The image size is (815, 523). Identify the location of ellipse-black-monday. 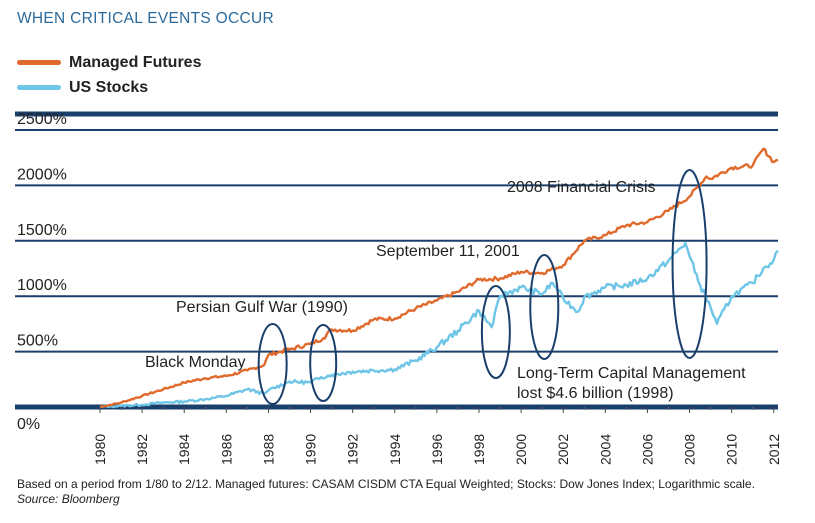
(272, 364).